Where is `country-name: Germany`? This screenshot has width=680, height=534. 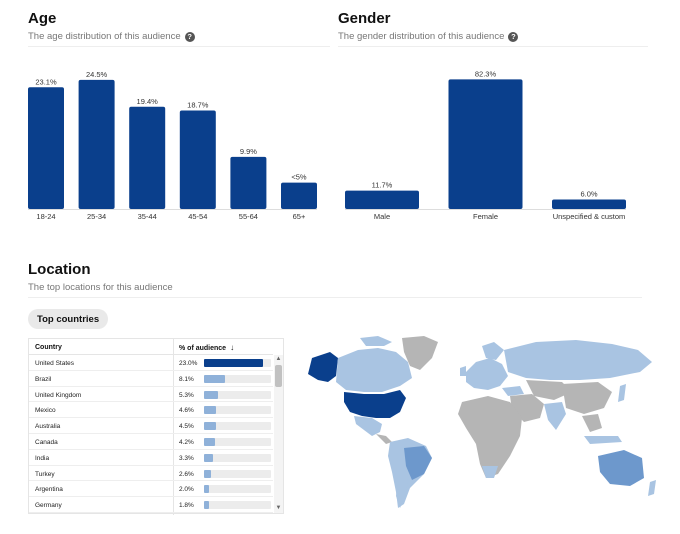
country-name: Germany is located at coordinates (48, 506).